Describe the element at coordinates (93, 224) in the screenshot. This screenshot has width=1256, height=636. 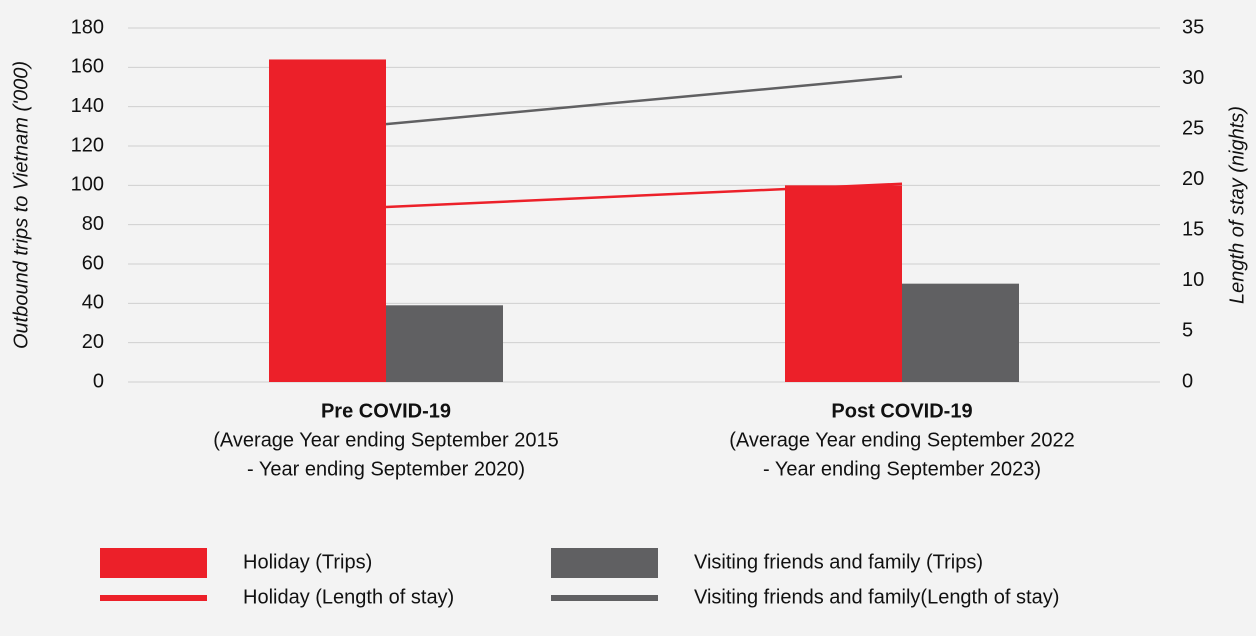
I see `y-tick-label: 80` at that location.